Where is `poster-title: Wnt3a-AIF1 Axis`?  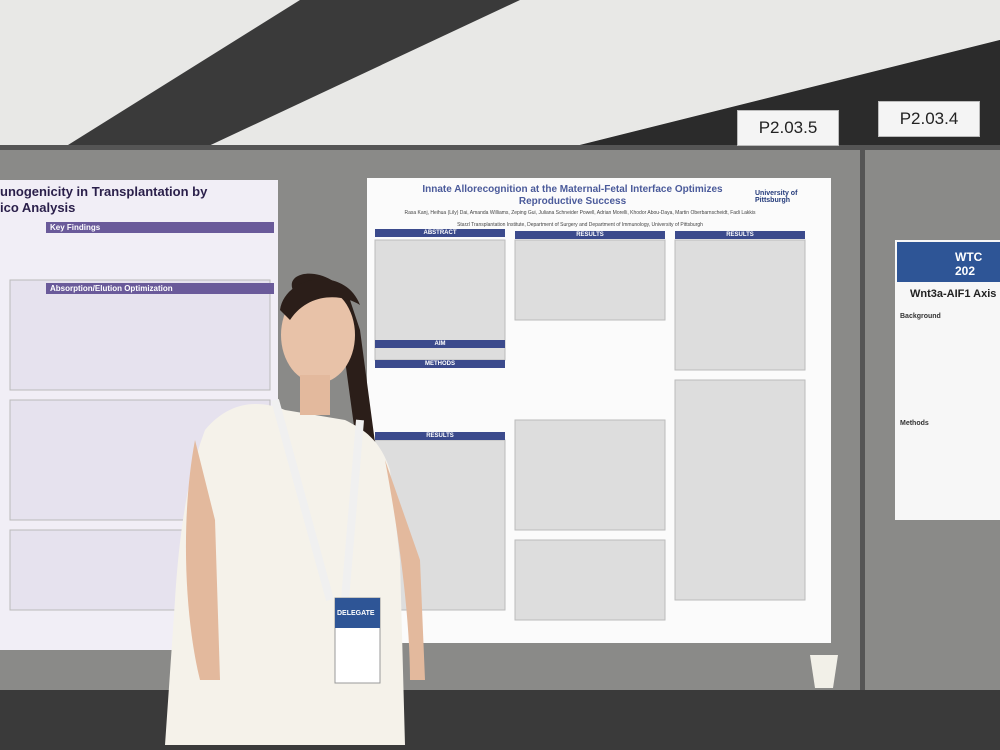
poster-title: Wnt3a-AIF1 Axis is located at coordinates (953, 294).